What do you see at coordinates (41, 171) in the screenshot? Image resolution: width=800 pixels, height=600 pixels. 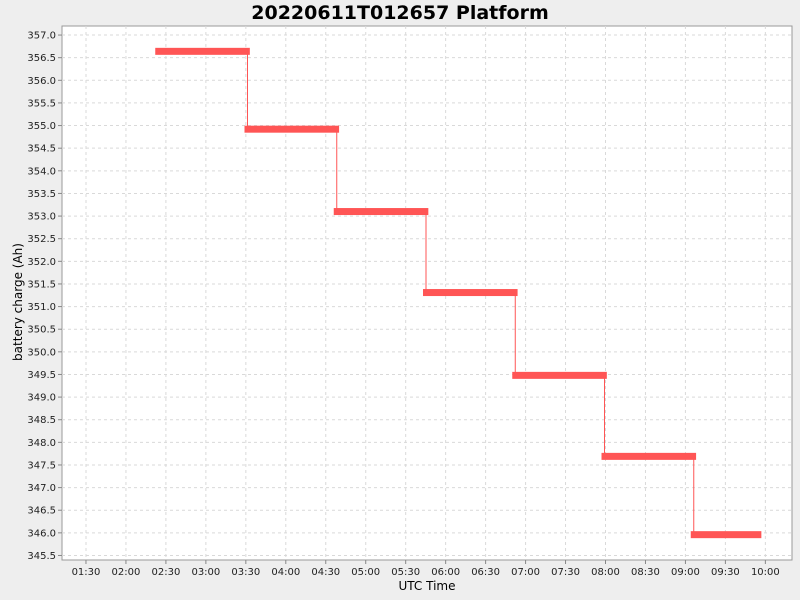 I see `y-tick-label: 354.0` at bounding box center [41, 171].